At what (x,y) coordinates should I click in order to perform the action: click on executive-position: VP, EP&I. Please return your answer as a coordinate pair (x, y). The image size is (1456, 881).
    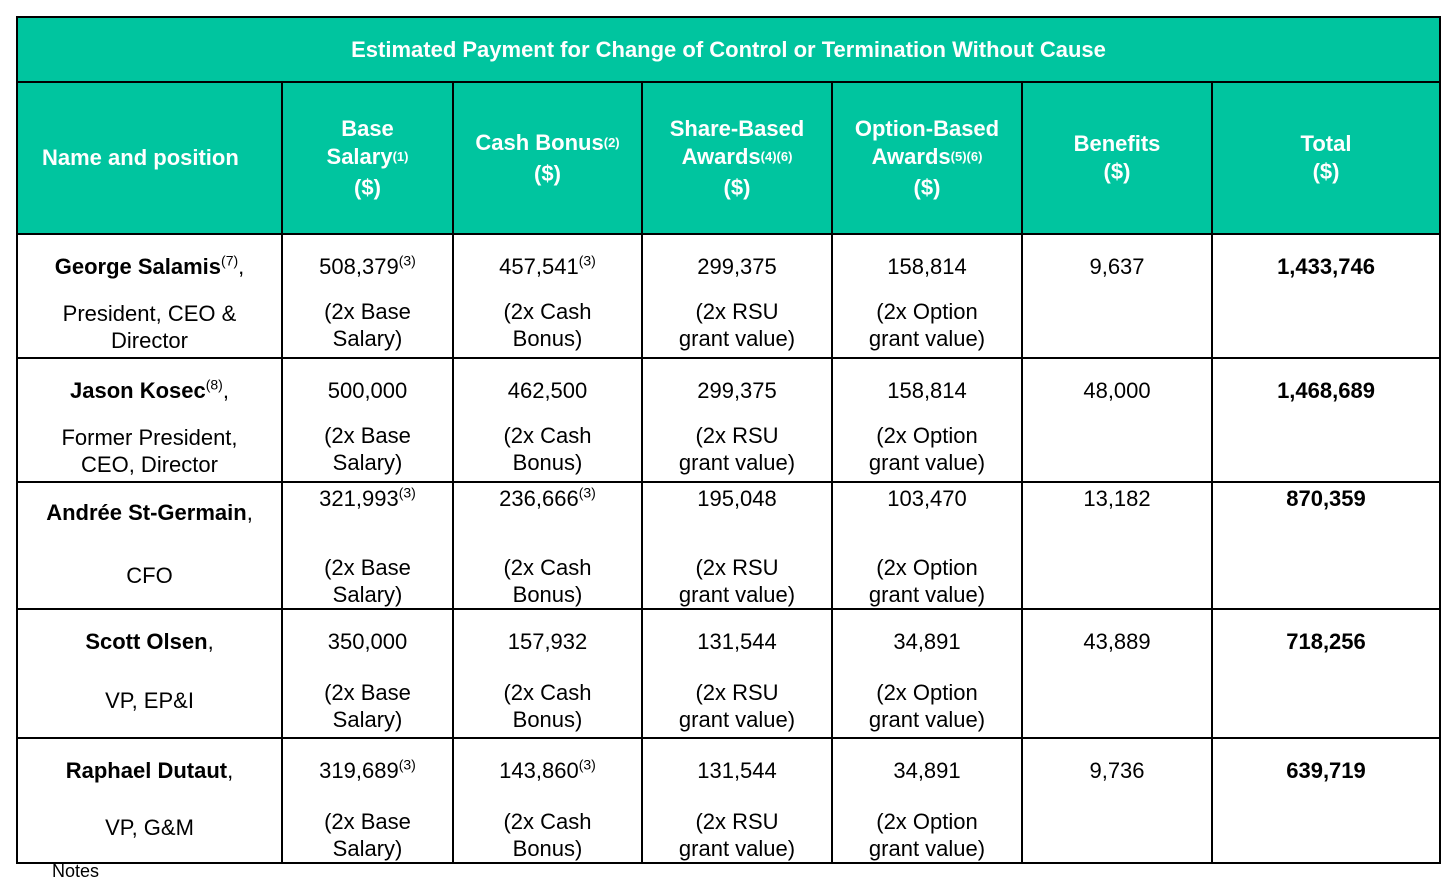
    Looking at the image, I should click on (149, 700).